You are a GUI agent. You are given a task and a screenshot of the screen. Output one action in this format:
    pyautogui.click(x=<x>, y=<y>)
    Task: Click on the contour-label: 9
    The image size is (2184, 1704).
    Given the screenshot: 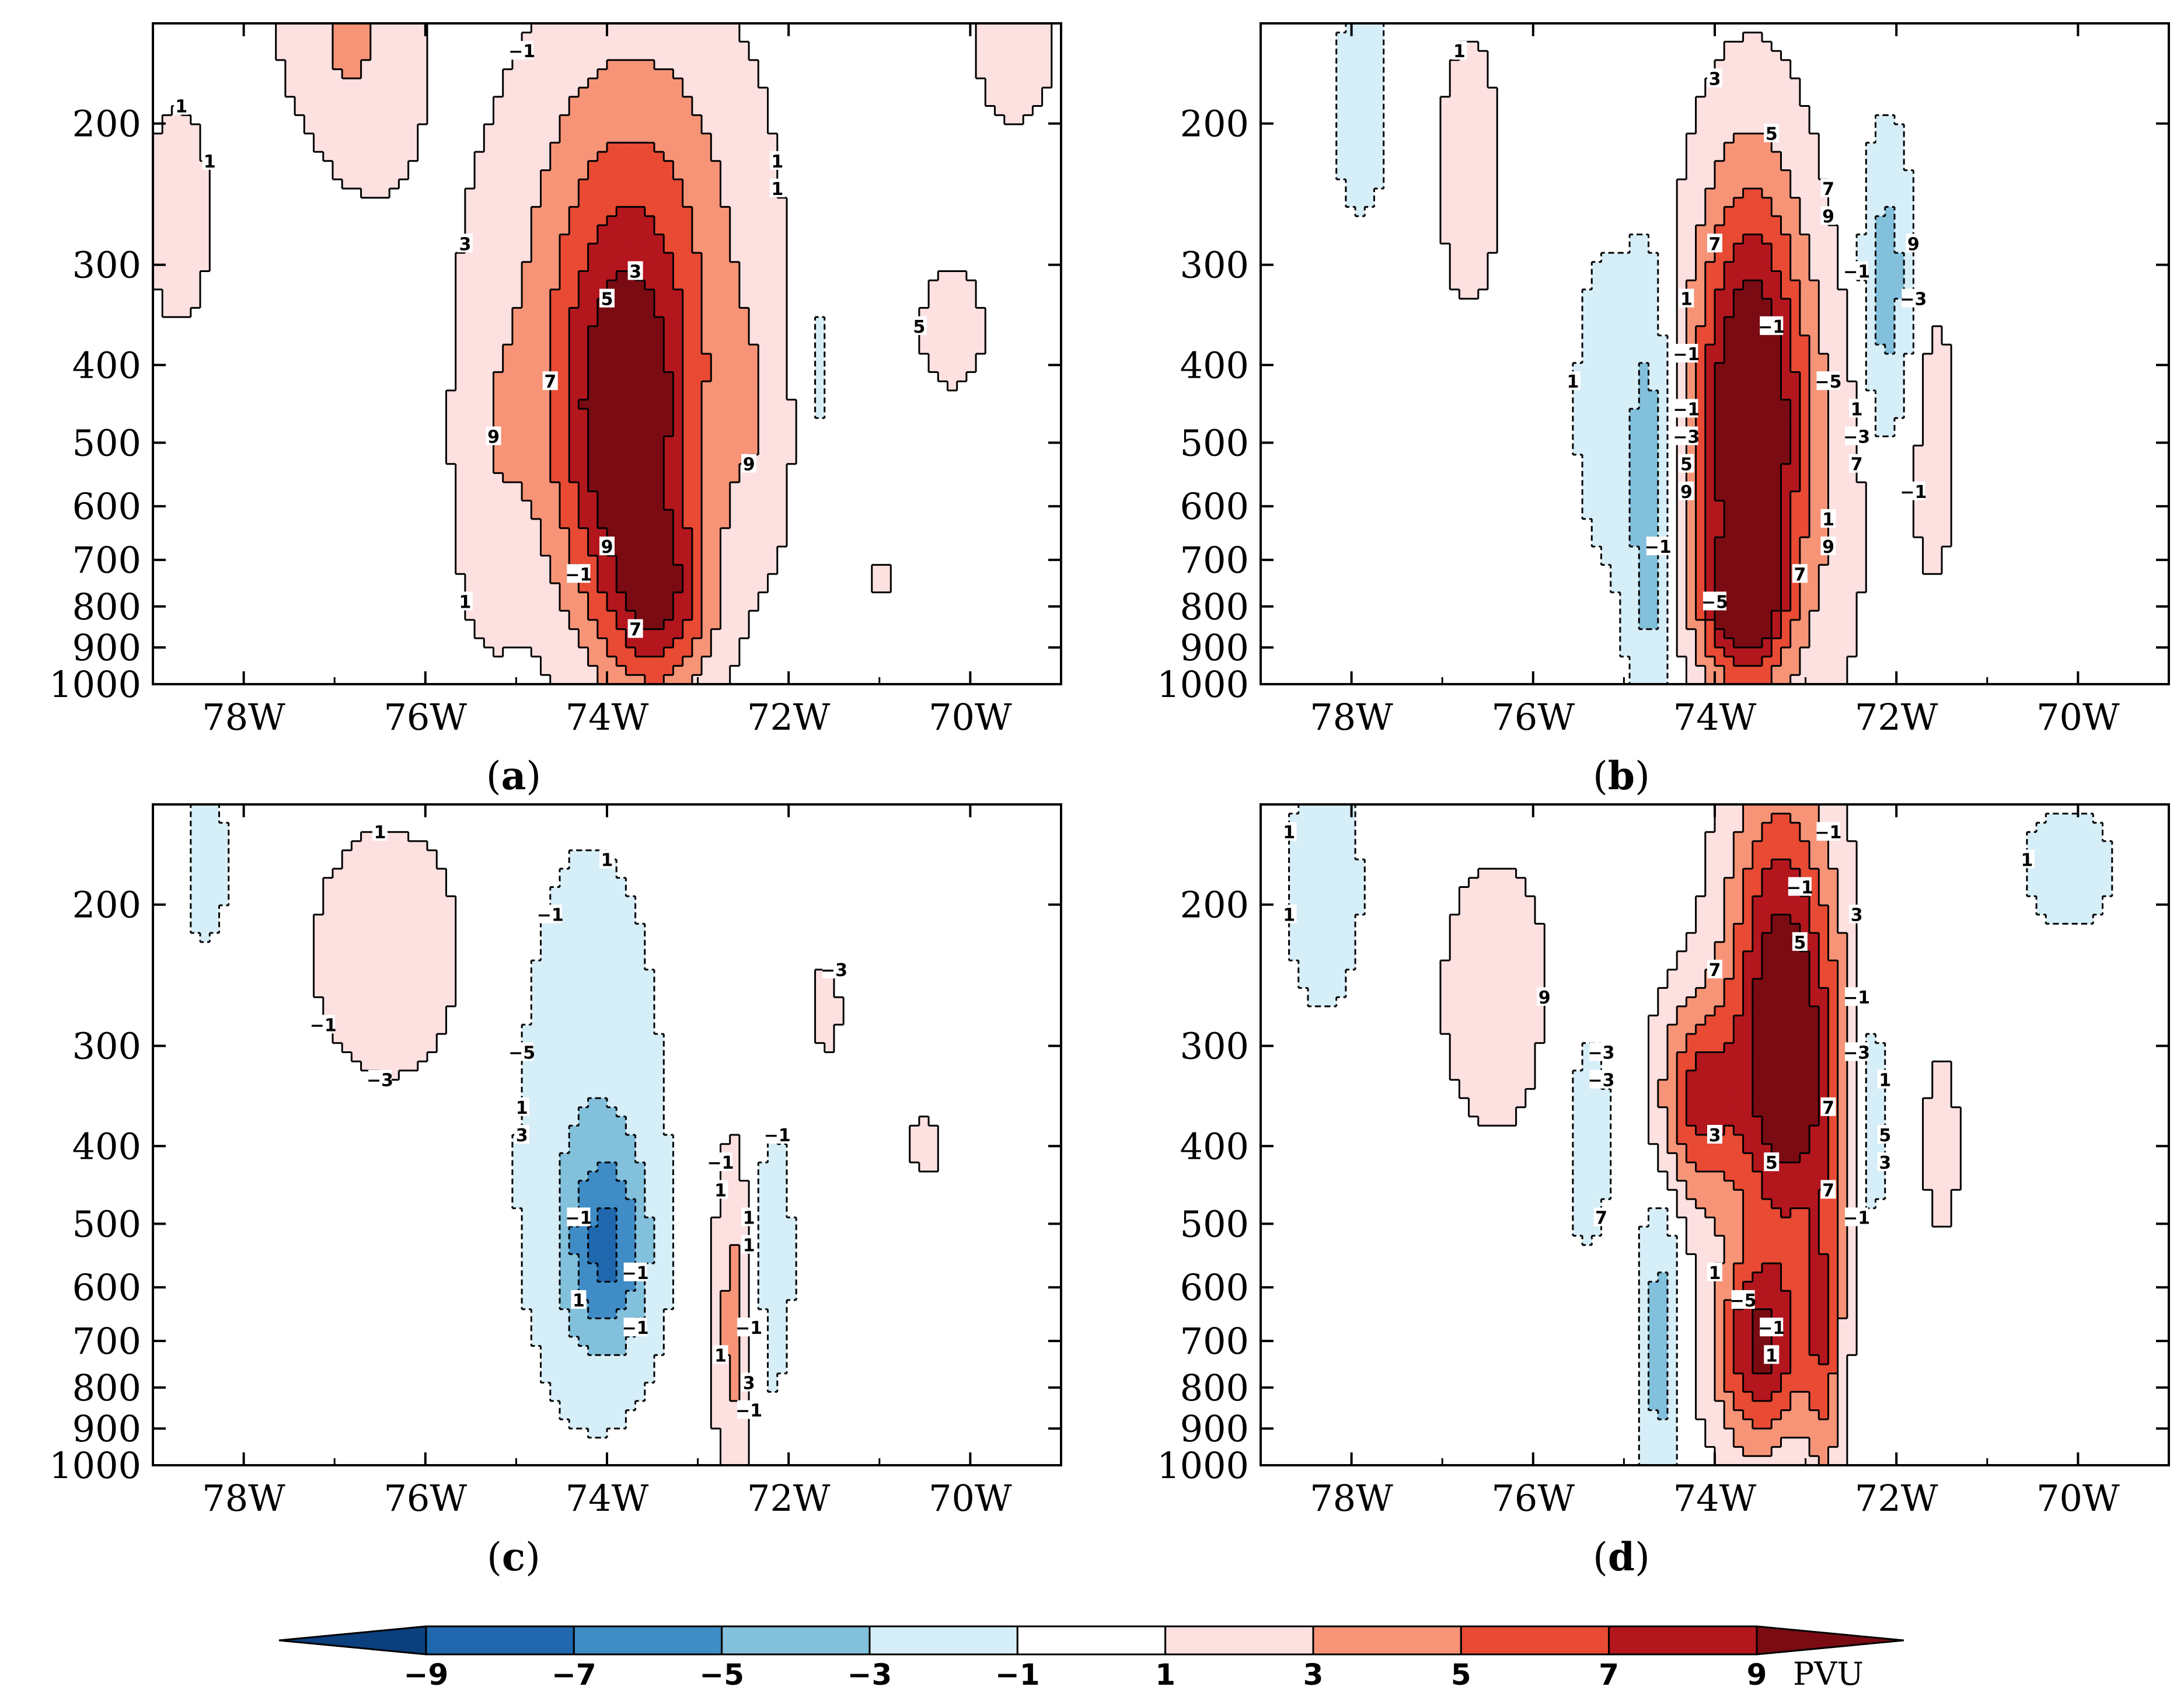 What is the action you would take?
    pyautogui.click(x=1828, y=217)
    